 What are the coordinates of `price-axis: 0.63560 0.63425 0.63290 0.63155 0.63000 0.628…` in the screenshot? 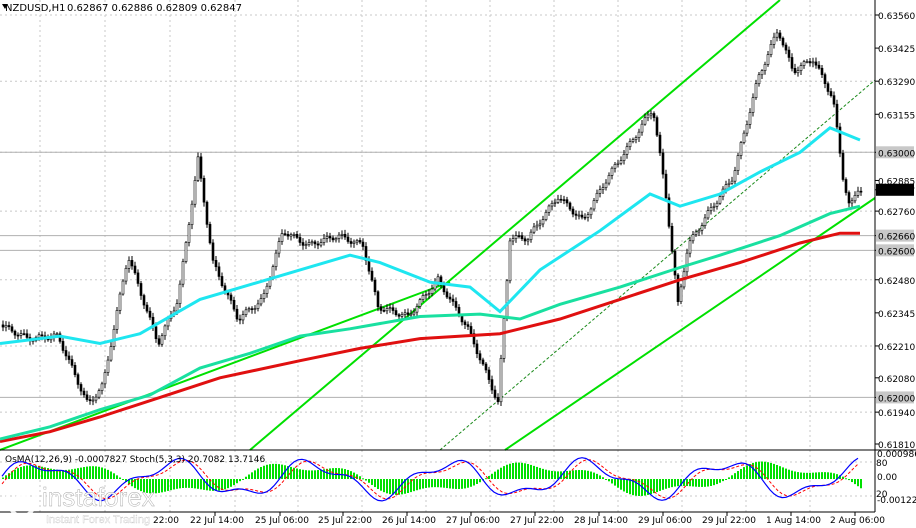 It's located at (895, 231).